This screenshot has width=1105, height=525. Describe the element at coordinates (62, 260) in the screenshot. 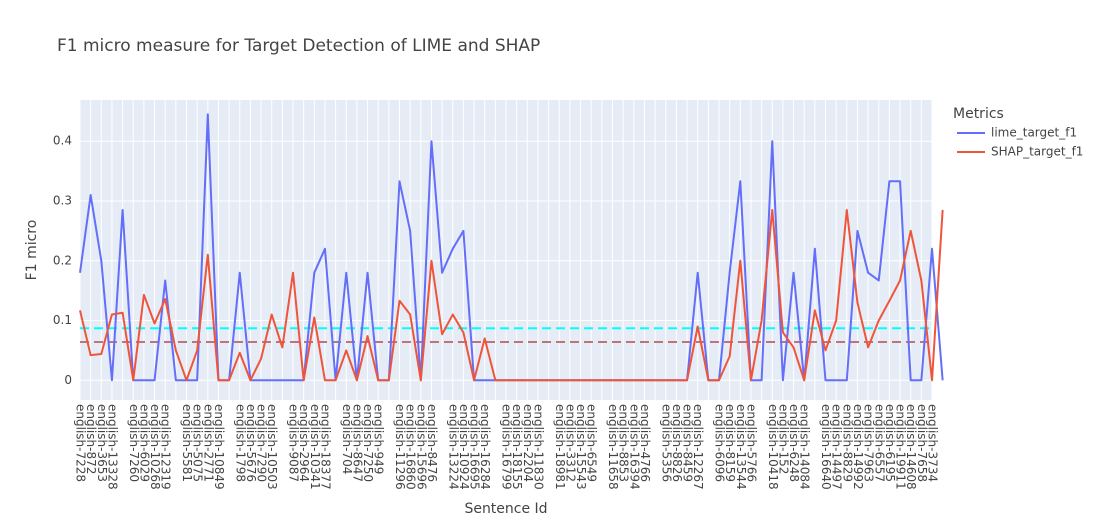

I see `y-tick-label: 0.2` at that location.